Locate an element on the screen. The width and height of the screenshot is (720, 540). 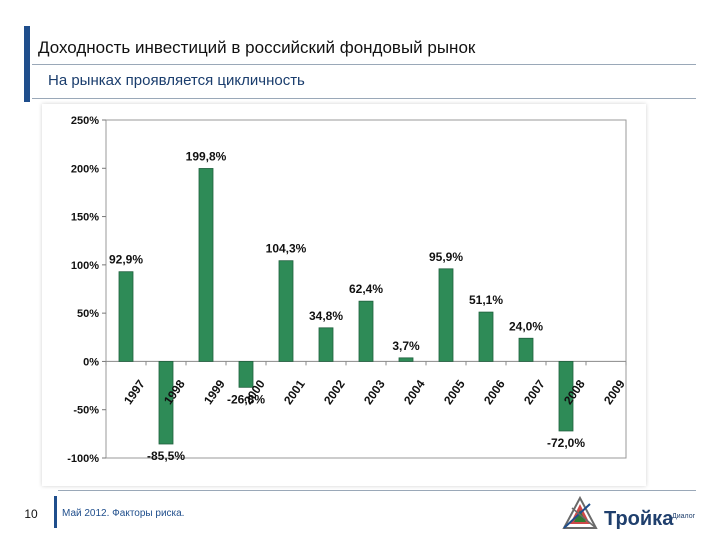
y-tick-label: 150% is located at coordinates (85, 218).